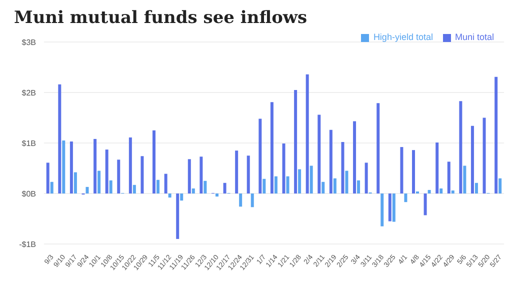 This screenshot has width=520, height=293. I want to click on y-tick-label: $0B, so click(29, 193).